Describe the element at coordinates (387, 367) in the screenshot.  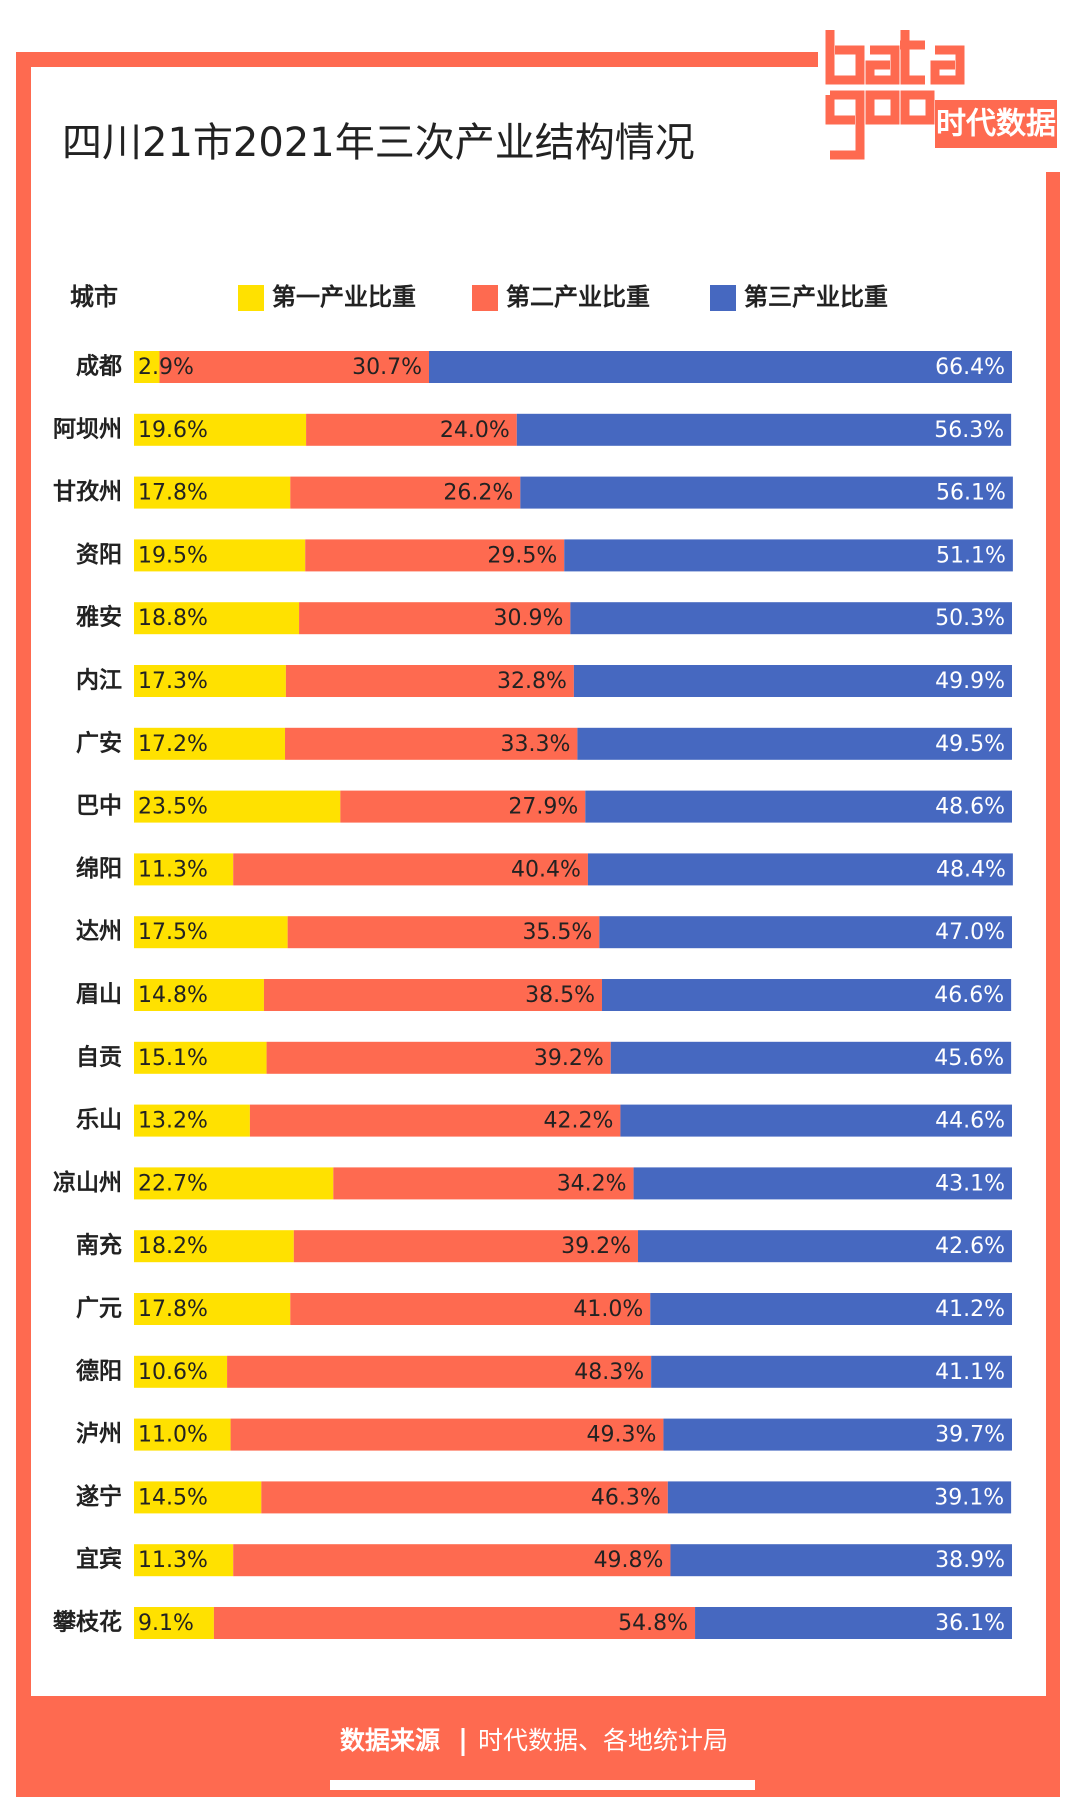
I see `value-label: 30.7%` at that location.